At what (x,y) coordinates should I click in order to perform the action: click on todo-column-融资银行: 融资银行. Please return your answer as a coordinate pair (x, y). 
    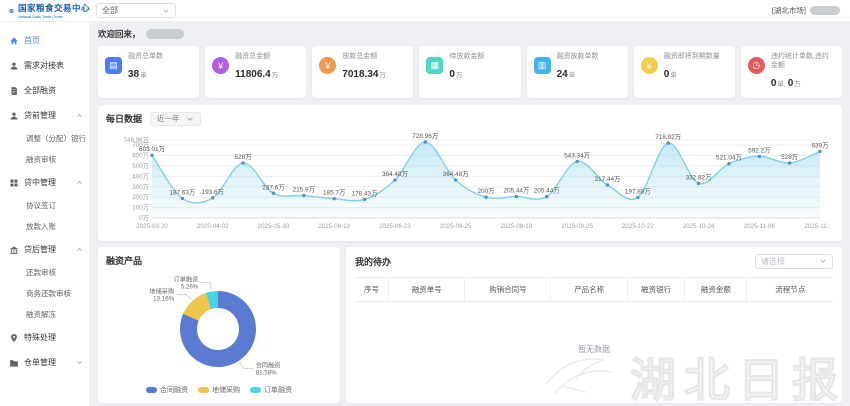
    Looking at the image, I should click on (656, 289).